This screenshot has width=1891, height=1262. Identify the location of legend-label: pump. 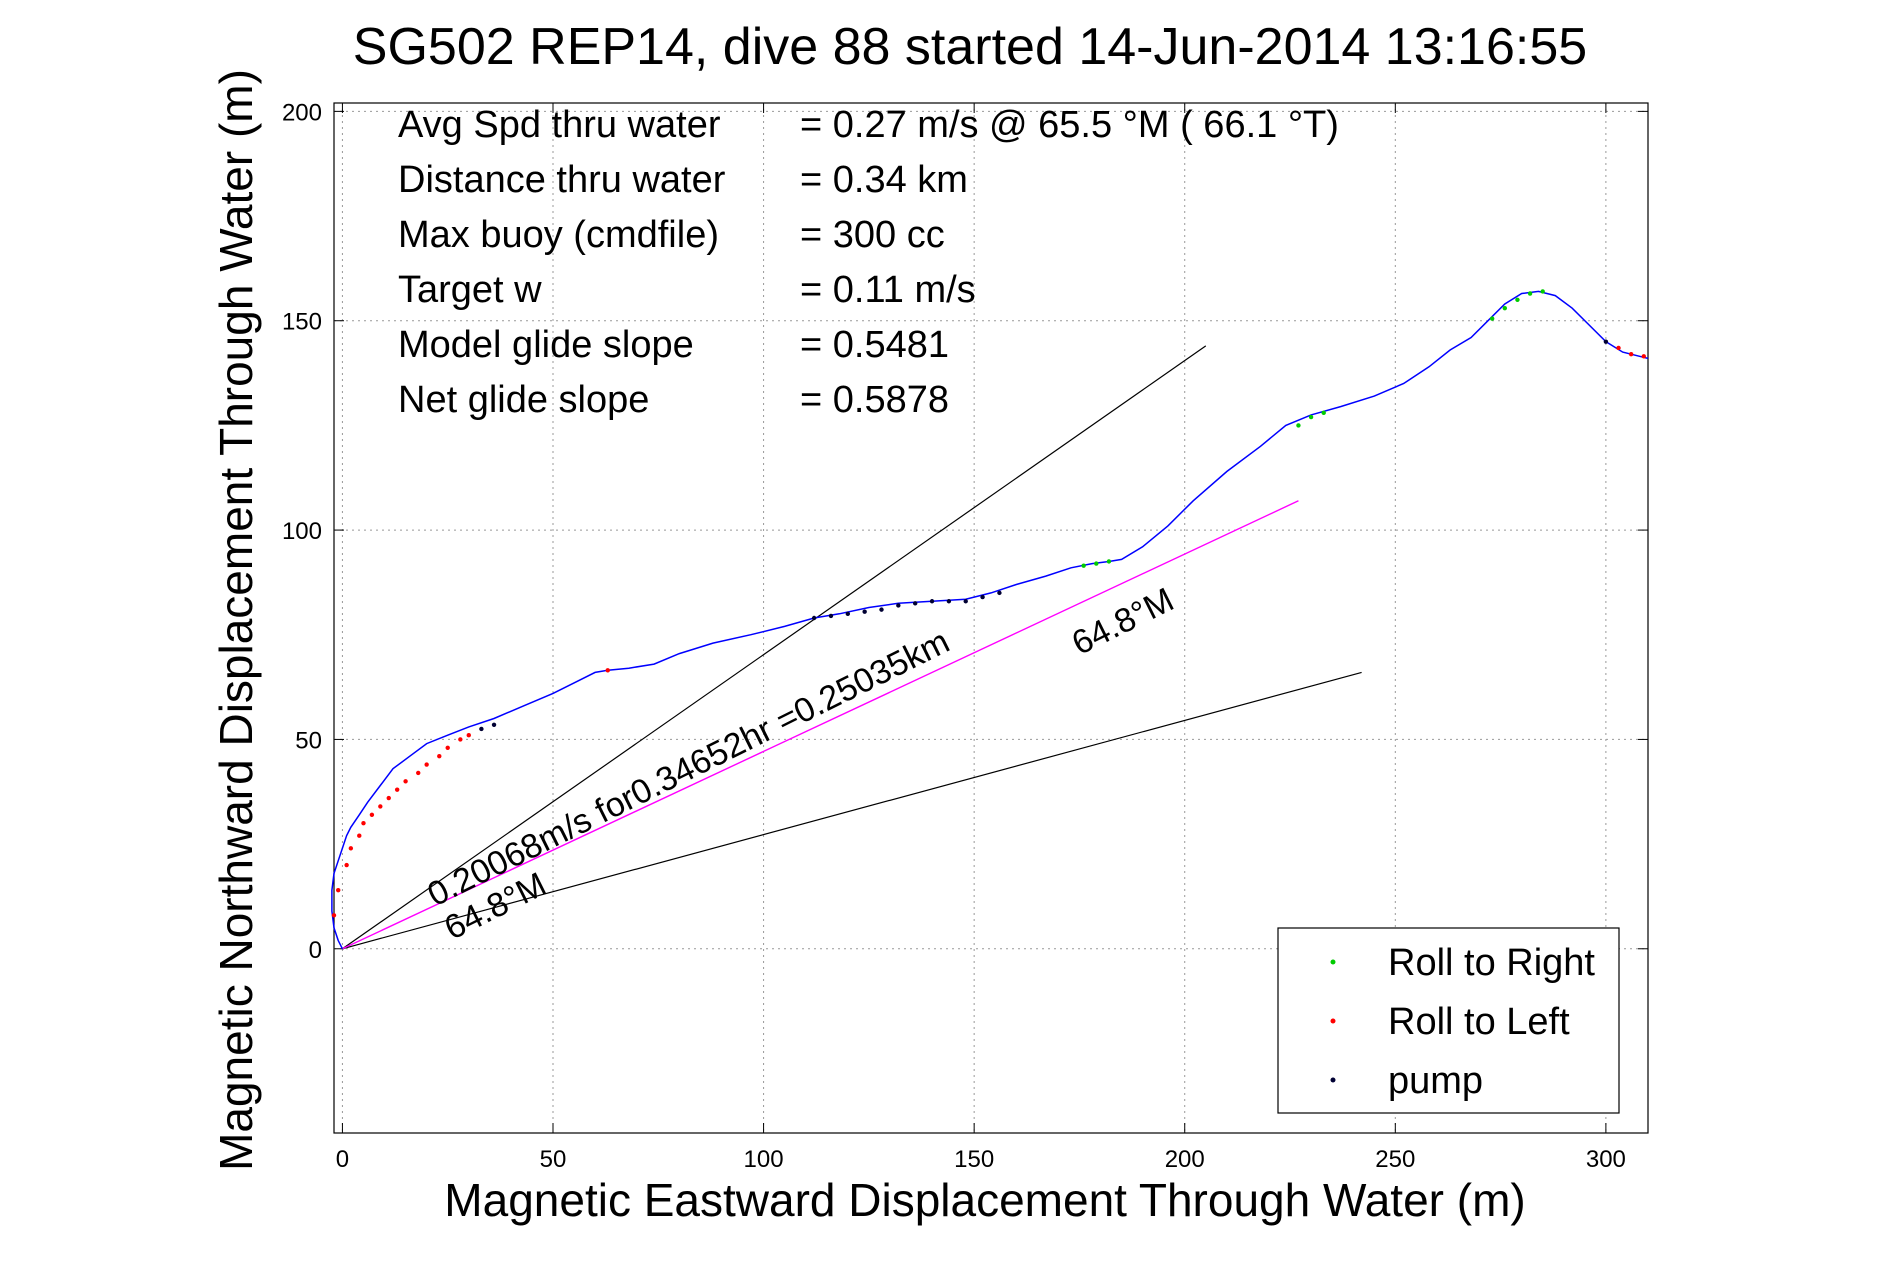
(1435, 1081).